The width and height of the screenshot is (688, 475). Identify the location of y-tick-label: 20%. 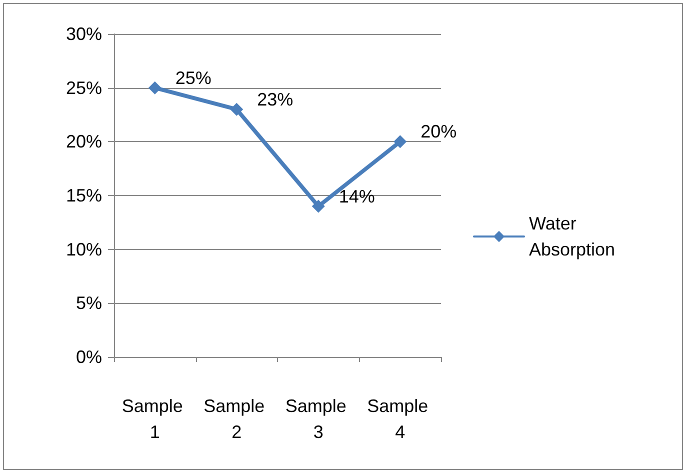
(84, 142).